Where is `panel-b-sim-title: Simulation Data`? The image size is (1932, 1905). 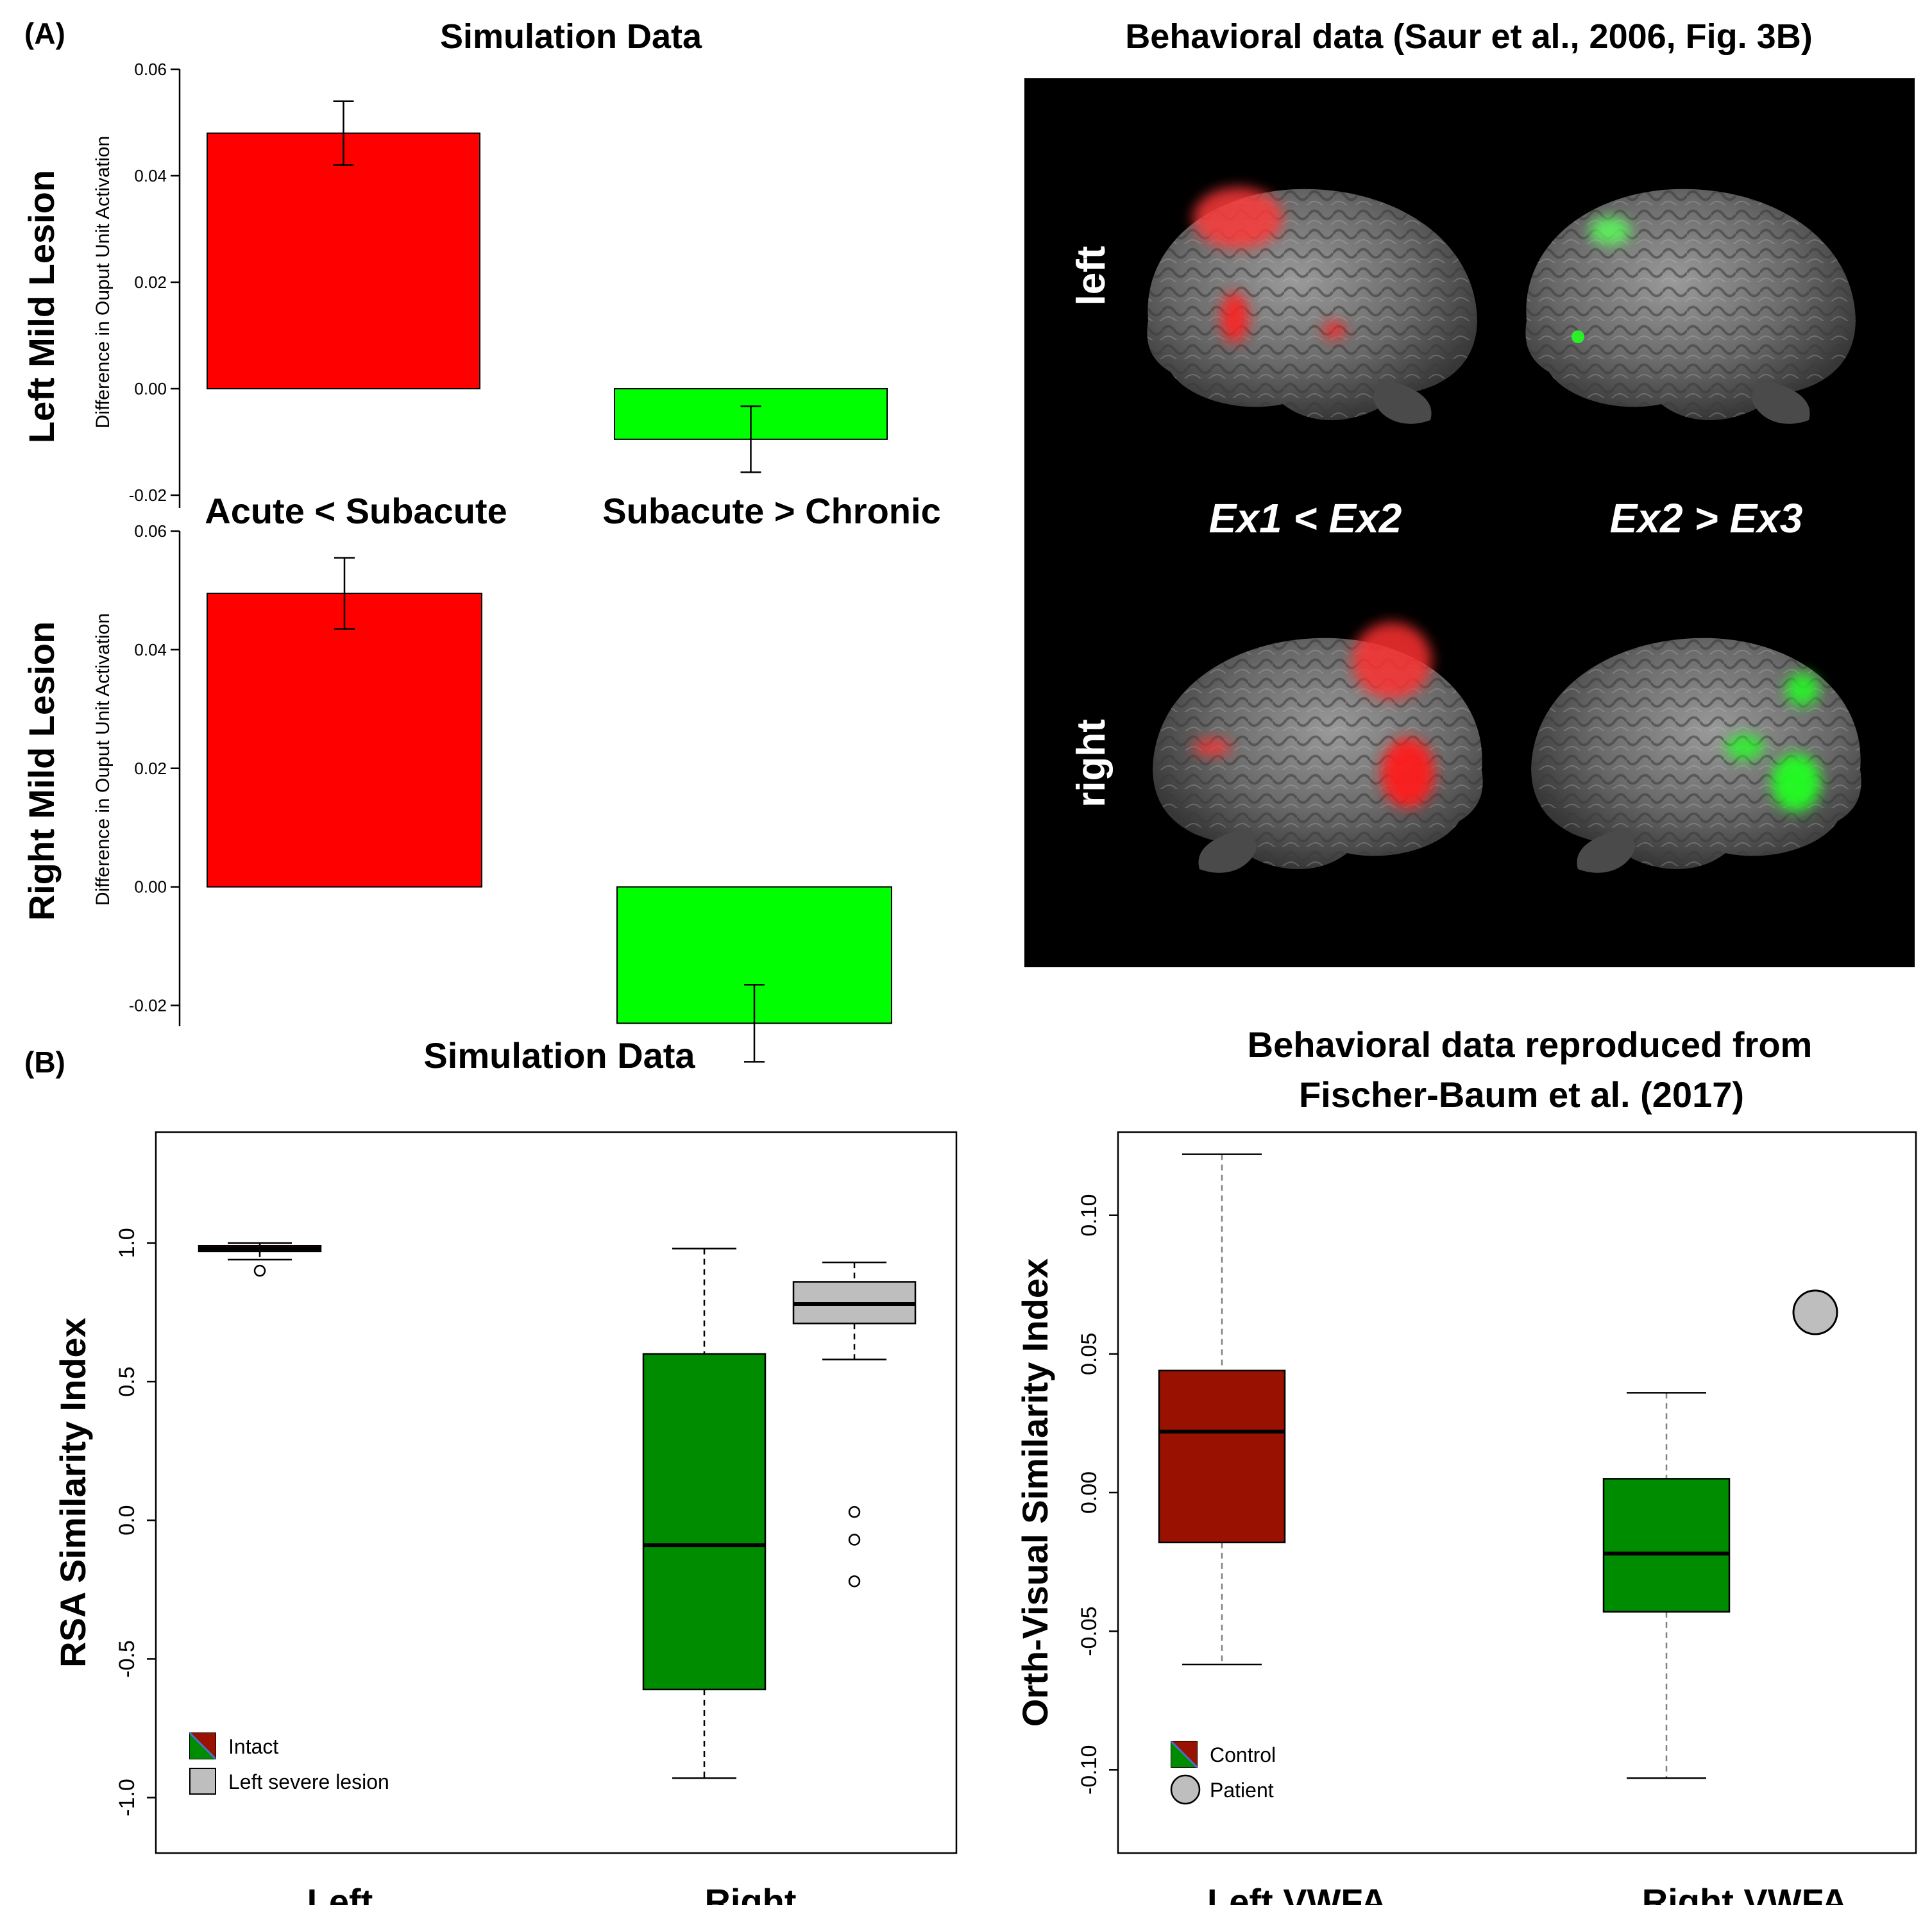 panel-b-sim-title: Simulation Data is located at coordinates (559, 1055).